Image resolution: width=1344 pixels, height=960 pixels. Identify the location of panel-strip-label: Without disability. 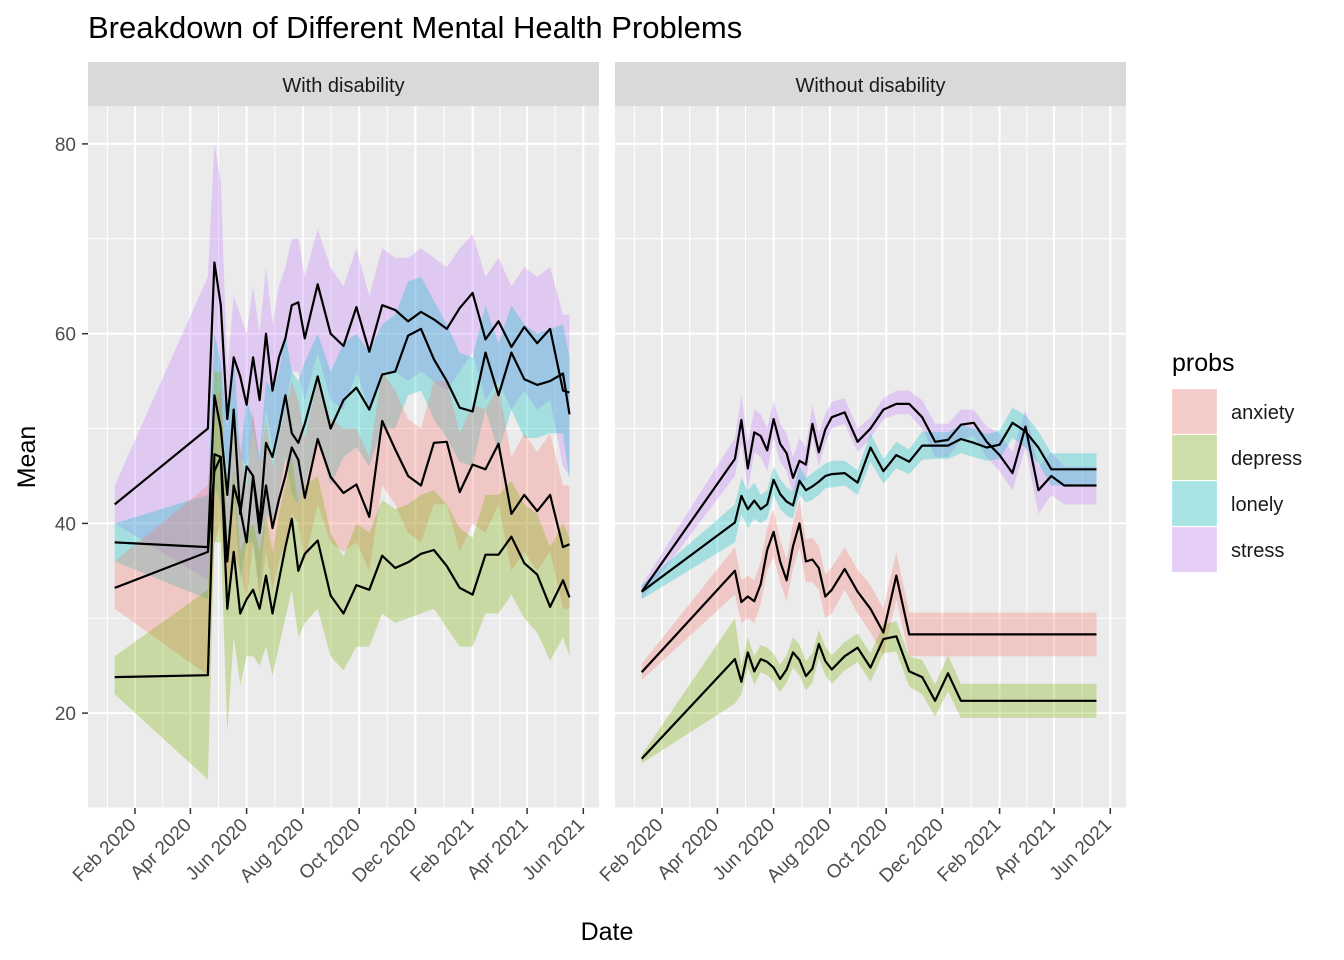
(870, 86).